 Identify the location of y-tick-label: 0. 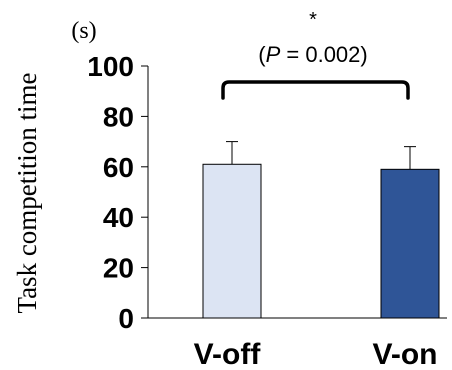
(126, 318).